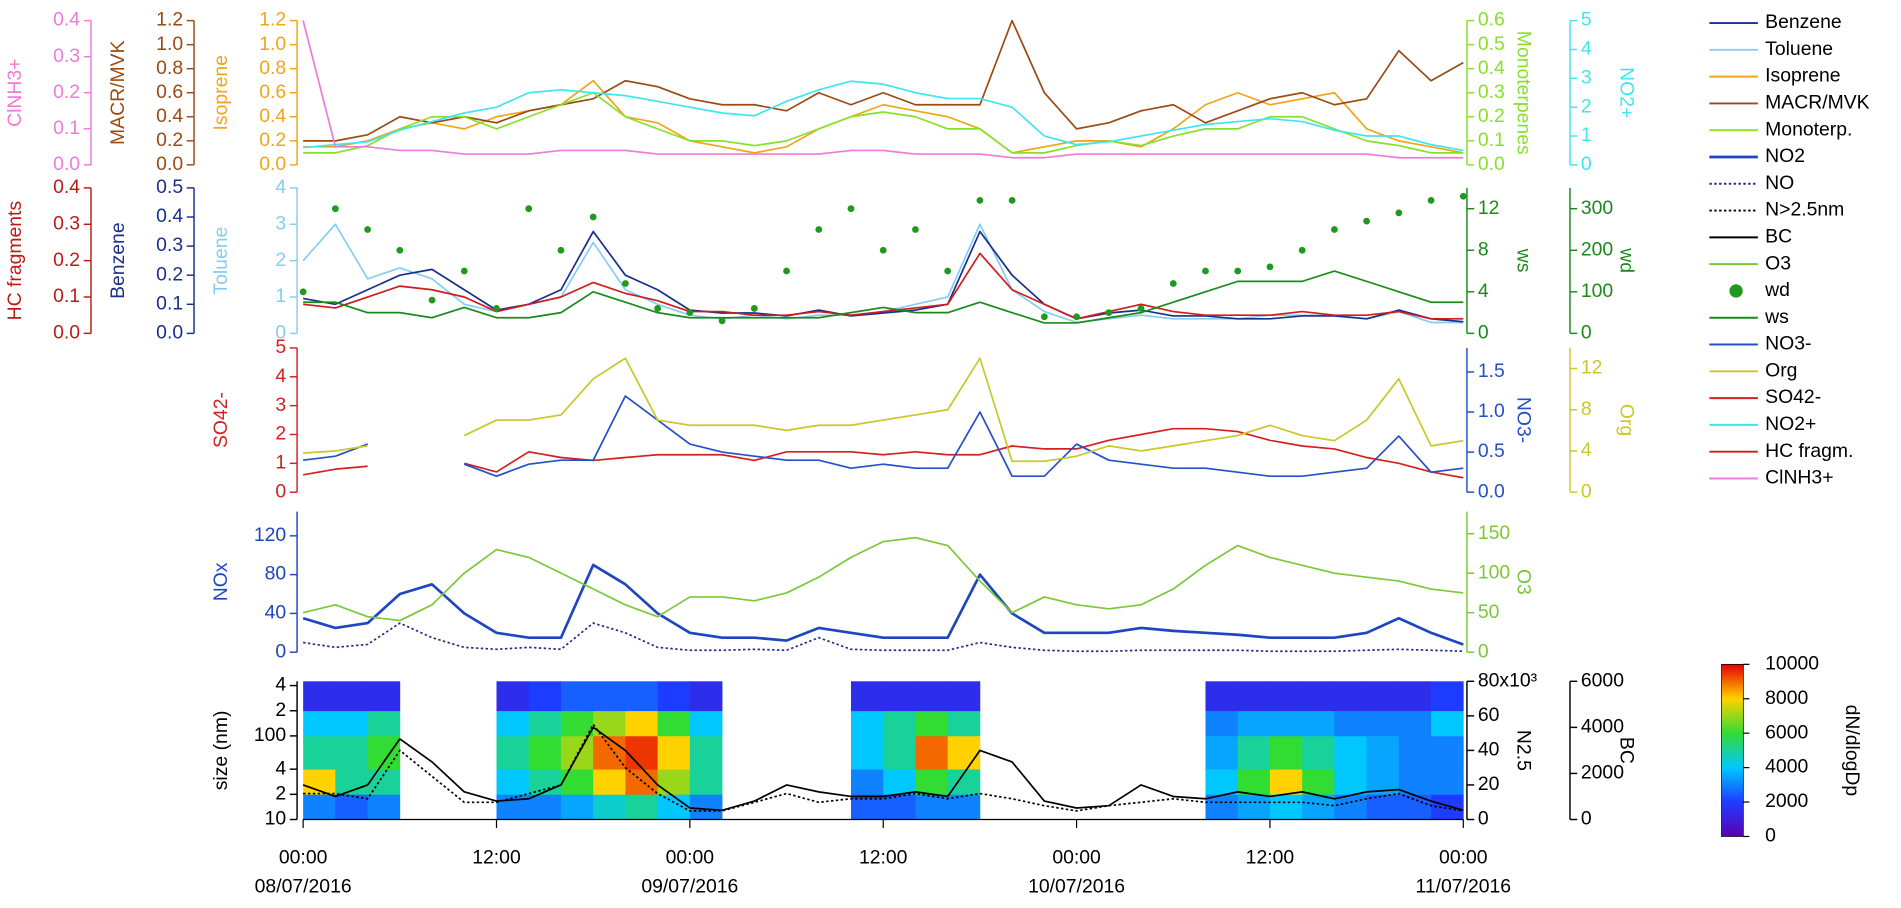  What do you see at coordinates (1778, 263) in the screenshot?
I see `legend-label: O3` at bounding box center [1778, 263].